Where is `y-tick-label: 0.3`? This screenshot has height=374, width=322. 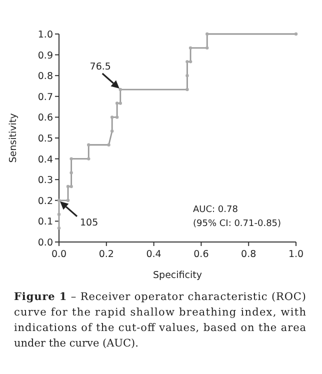
y-tick-label: 0.3 is located at coordinates (45, 180).